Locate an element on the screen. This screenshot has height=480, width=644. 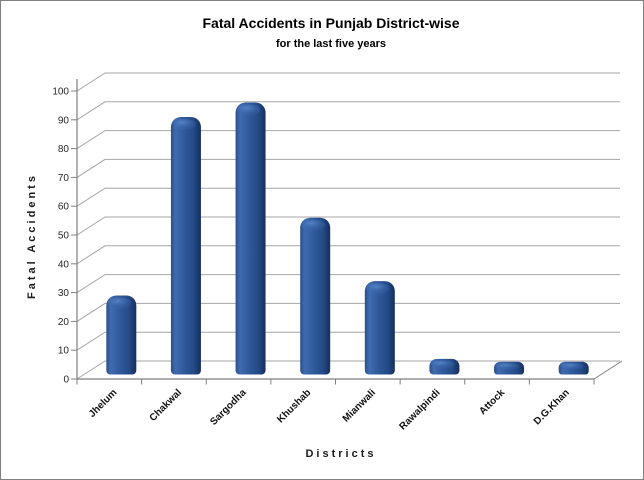
y-tick-label-60: 60 is located at coordinates (64, 207).